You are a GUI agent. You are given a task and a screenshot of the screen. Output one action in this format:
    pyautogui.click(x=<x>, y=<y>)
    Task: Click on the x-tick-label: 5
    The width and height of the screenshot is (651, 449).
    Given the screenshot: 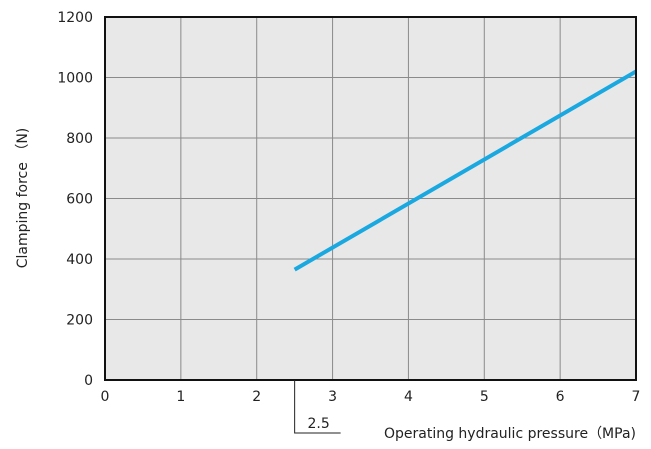 What is the action you would take?
    pyautogui.click(x=484, y=397)
    